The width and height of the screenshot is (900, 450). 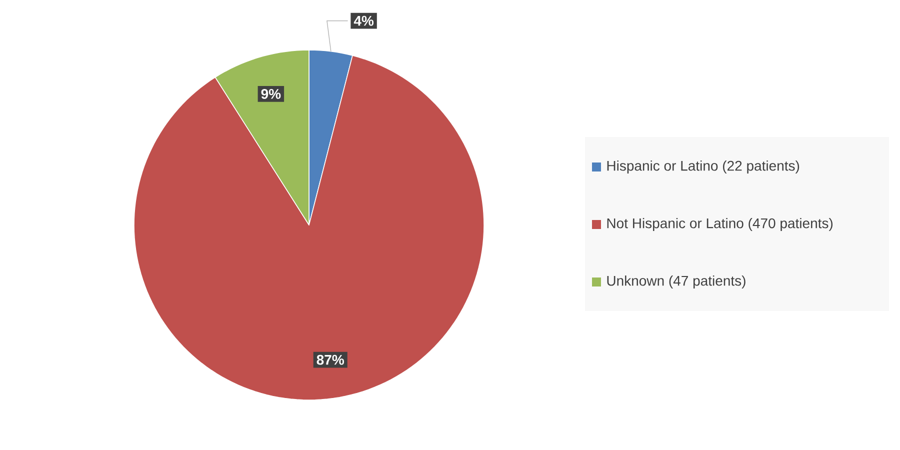 What do you see at coordinates (720, 225) in the screenshot?
I see `legend-label: Not Hispanic or Latino (470 patients)` at bounding box center [720, 225].